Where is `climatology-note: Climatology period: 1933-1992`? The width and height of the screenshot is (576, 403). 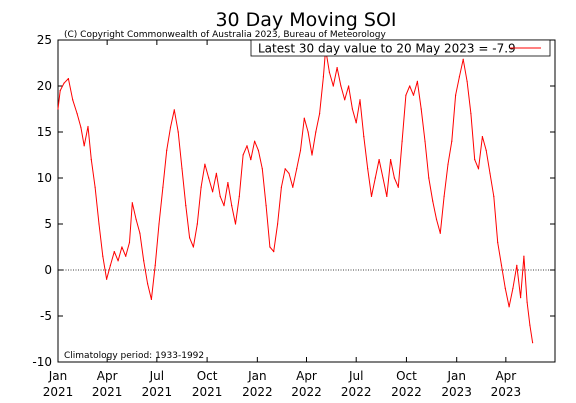
climatology-note: Climatology period: 1933-1992 is located at coordinates (134, 356).